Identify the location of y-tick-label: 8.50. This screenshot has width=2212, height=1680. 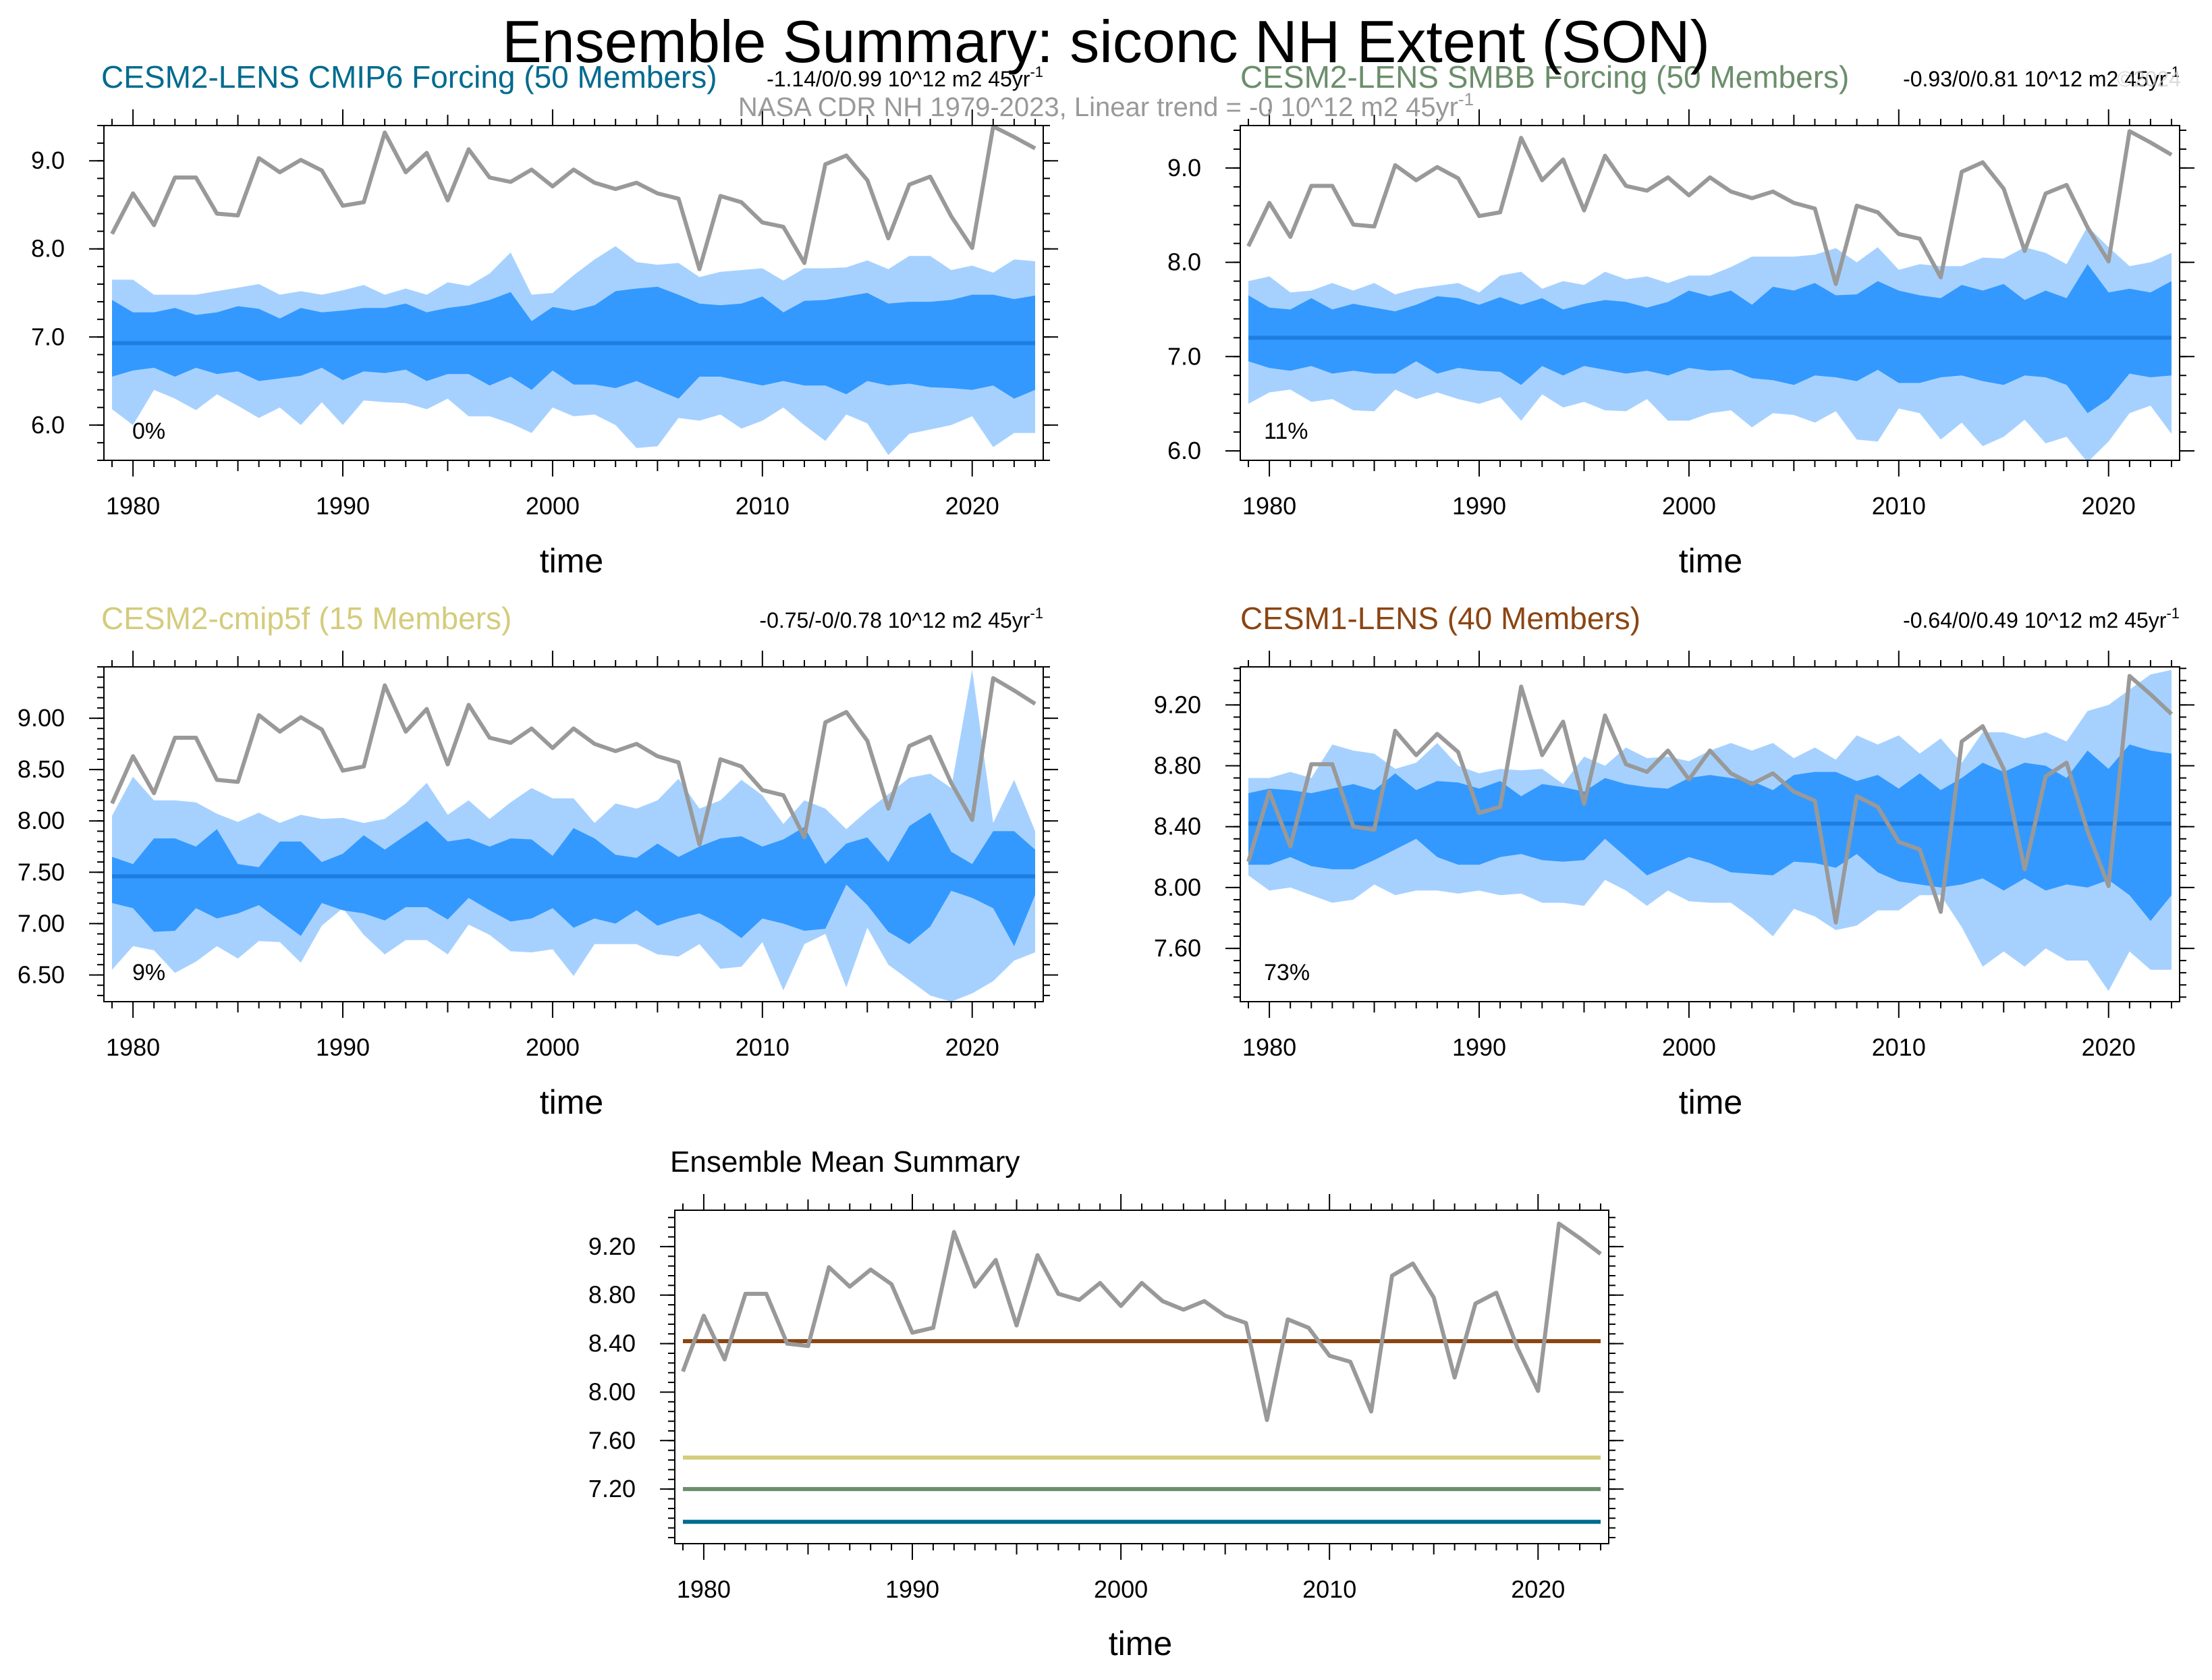
(41, 769).